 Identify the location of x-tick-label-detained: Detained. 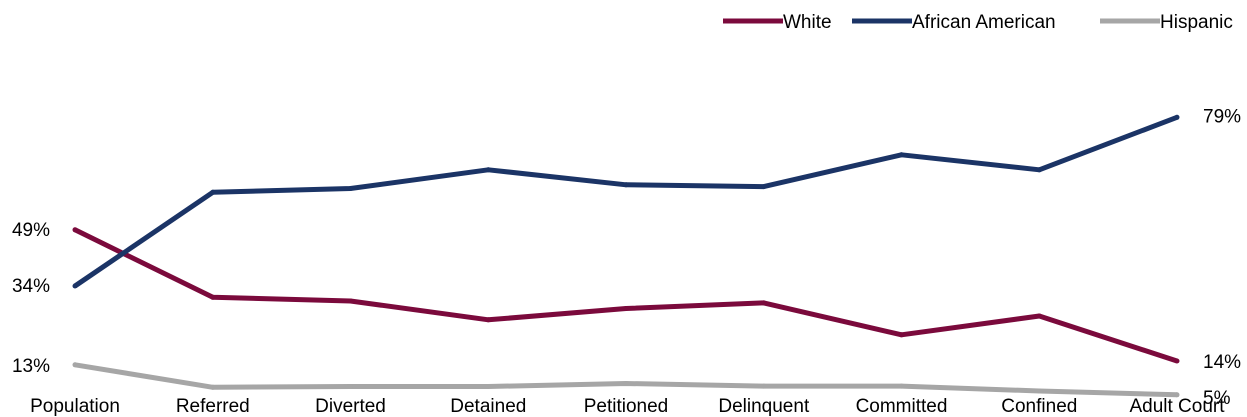
(488, 406).